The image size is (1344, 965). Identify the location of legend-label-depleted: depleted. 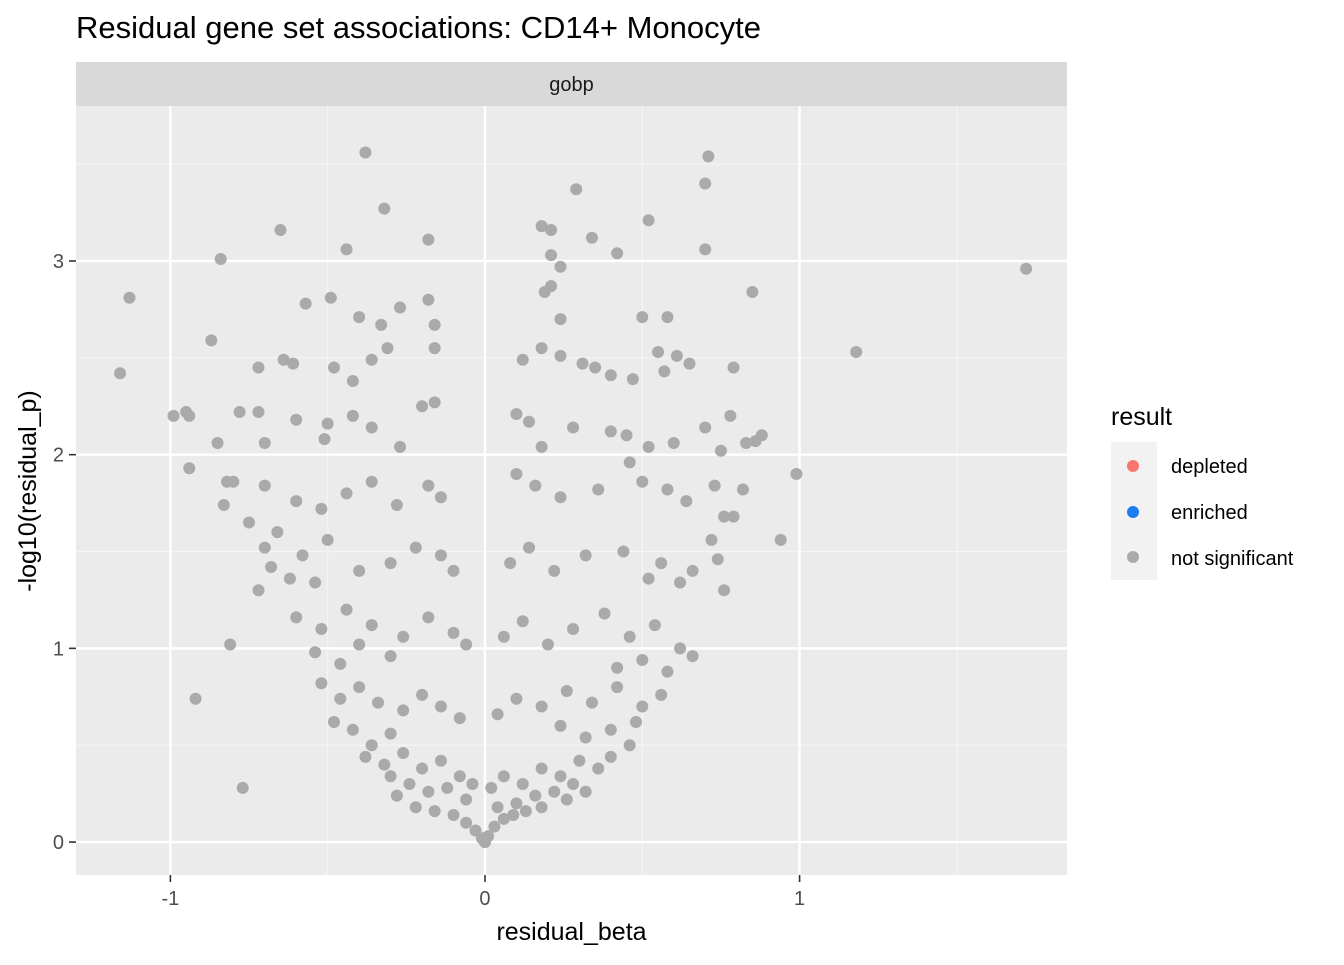
(1209, 467).